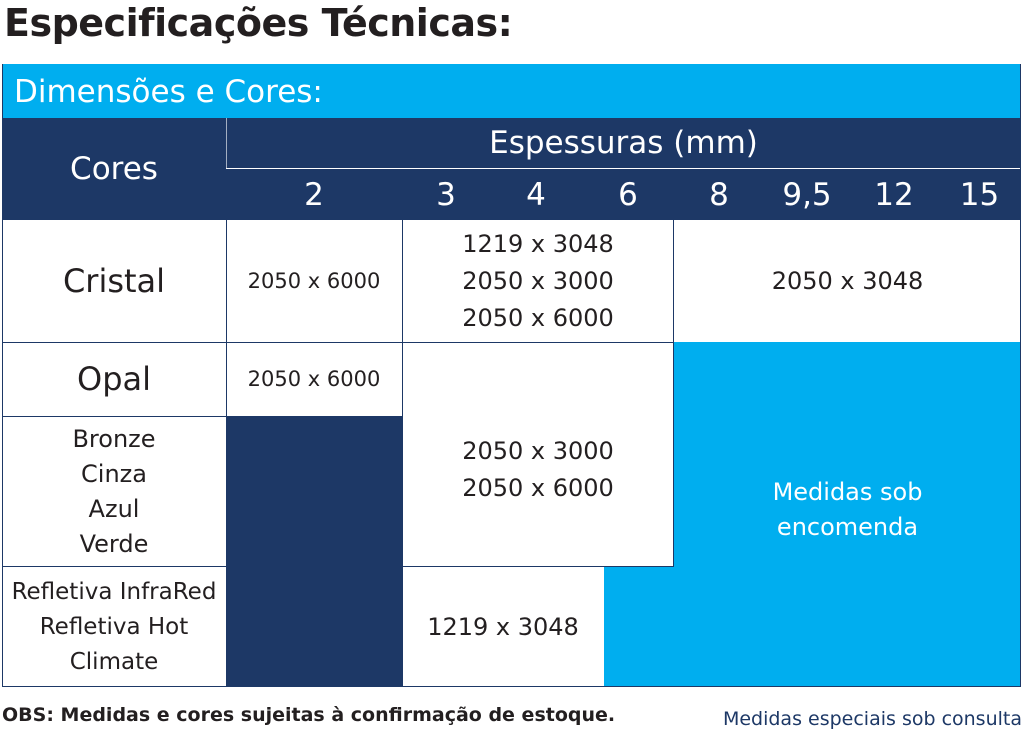  Describe the element at coordinates (338, 342) in the screenshot. I see `grid-h-cristal` at that location.